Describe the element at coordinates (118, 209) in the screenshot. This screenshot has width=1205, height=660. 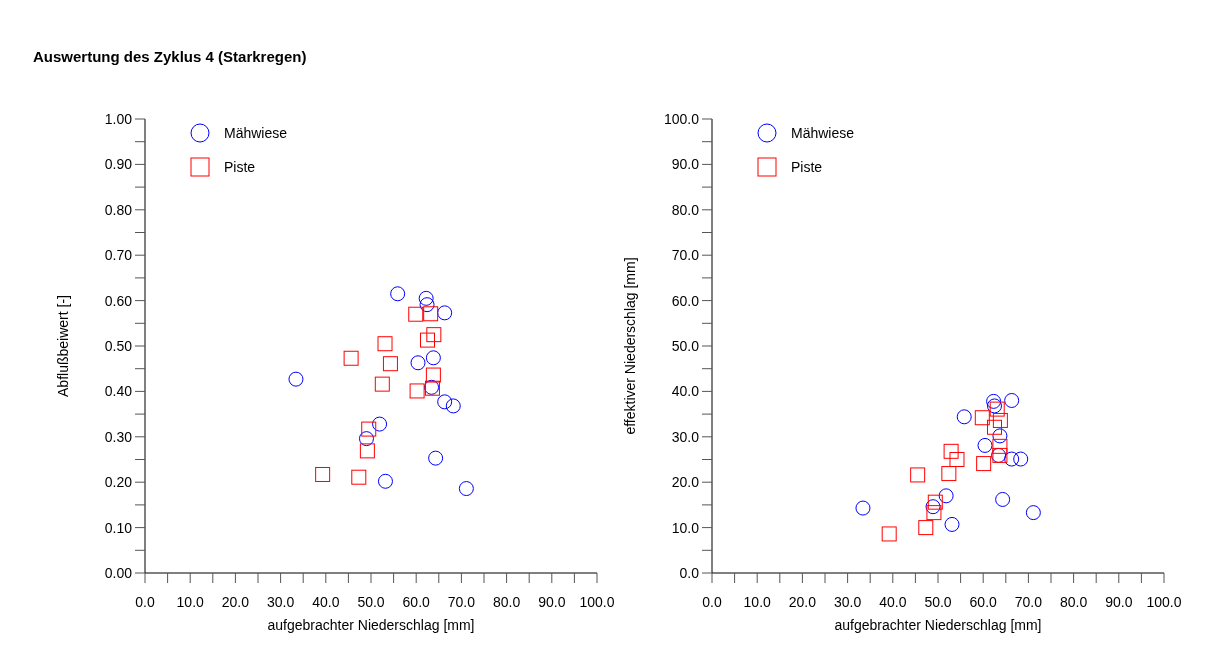
I see `y-tick-label: 0.80` at that location.